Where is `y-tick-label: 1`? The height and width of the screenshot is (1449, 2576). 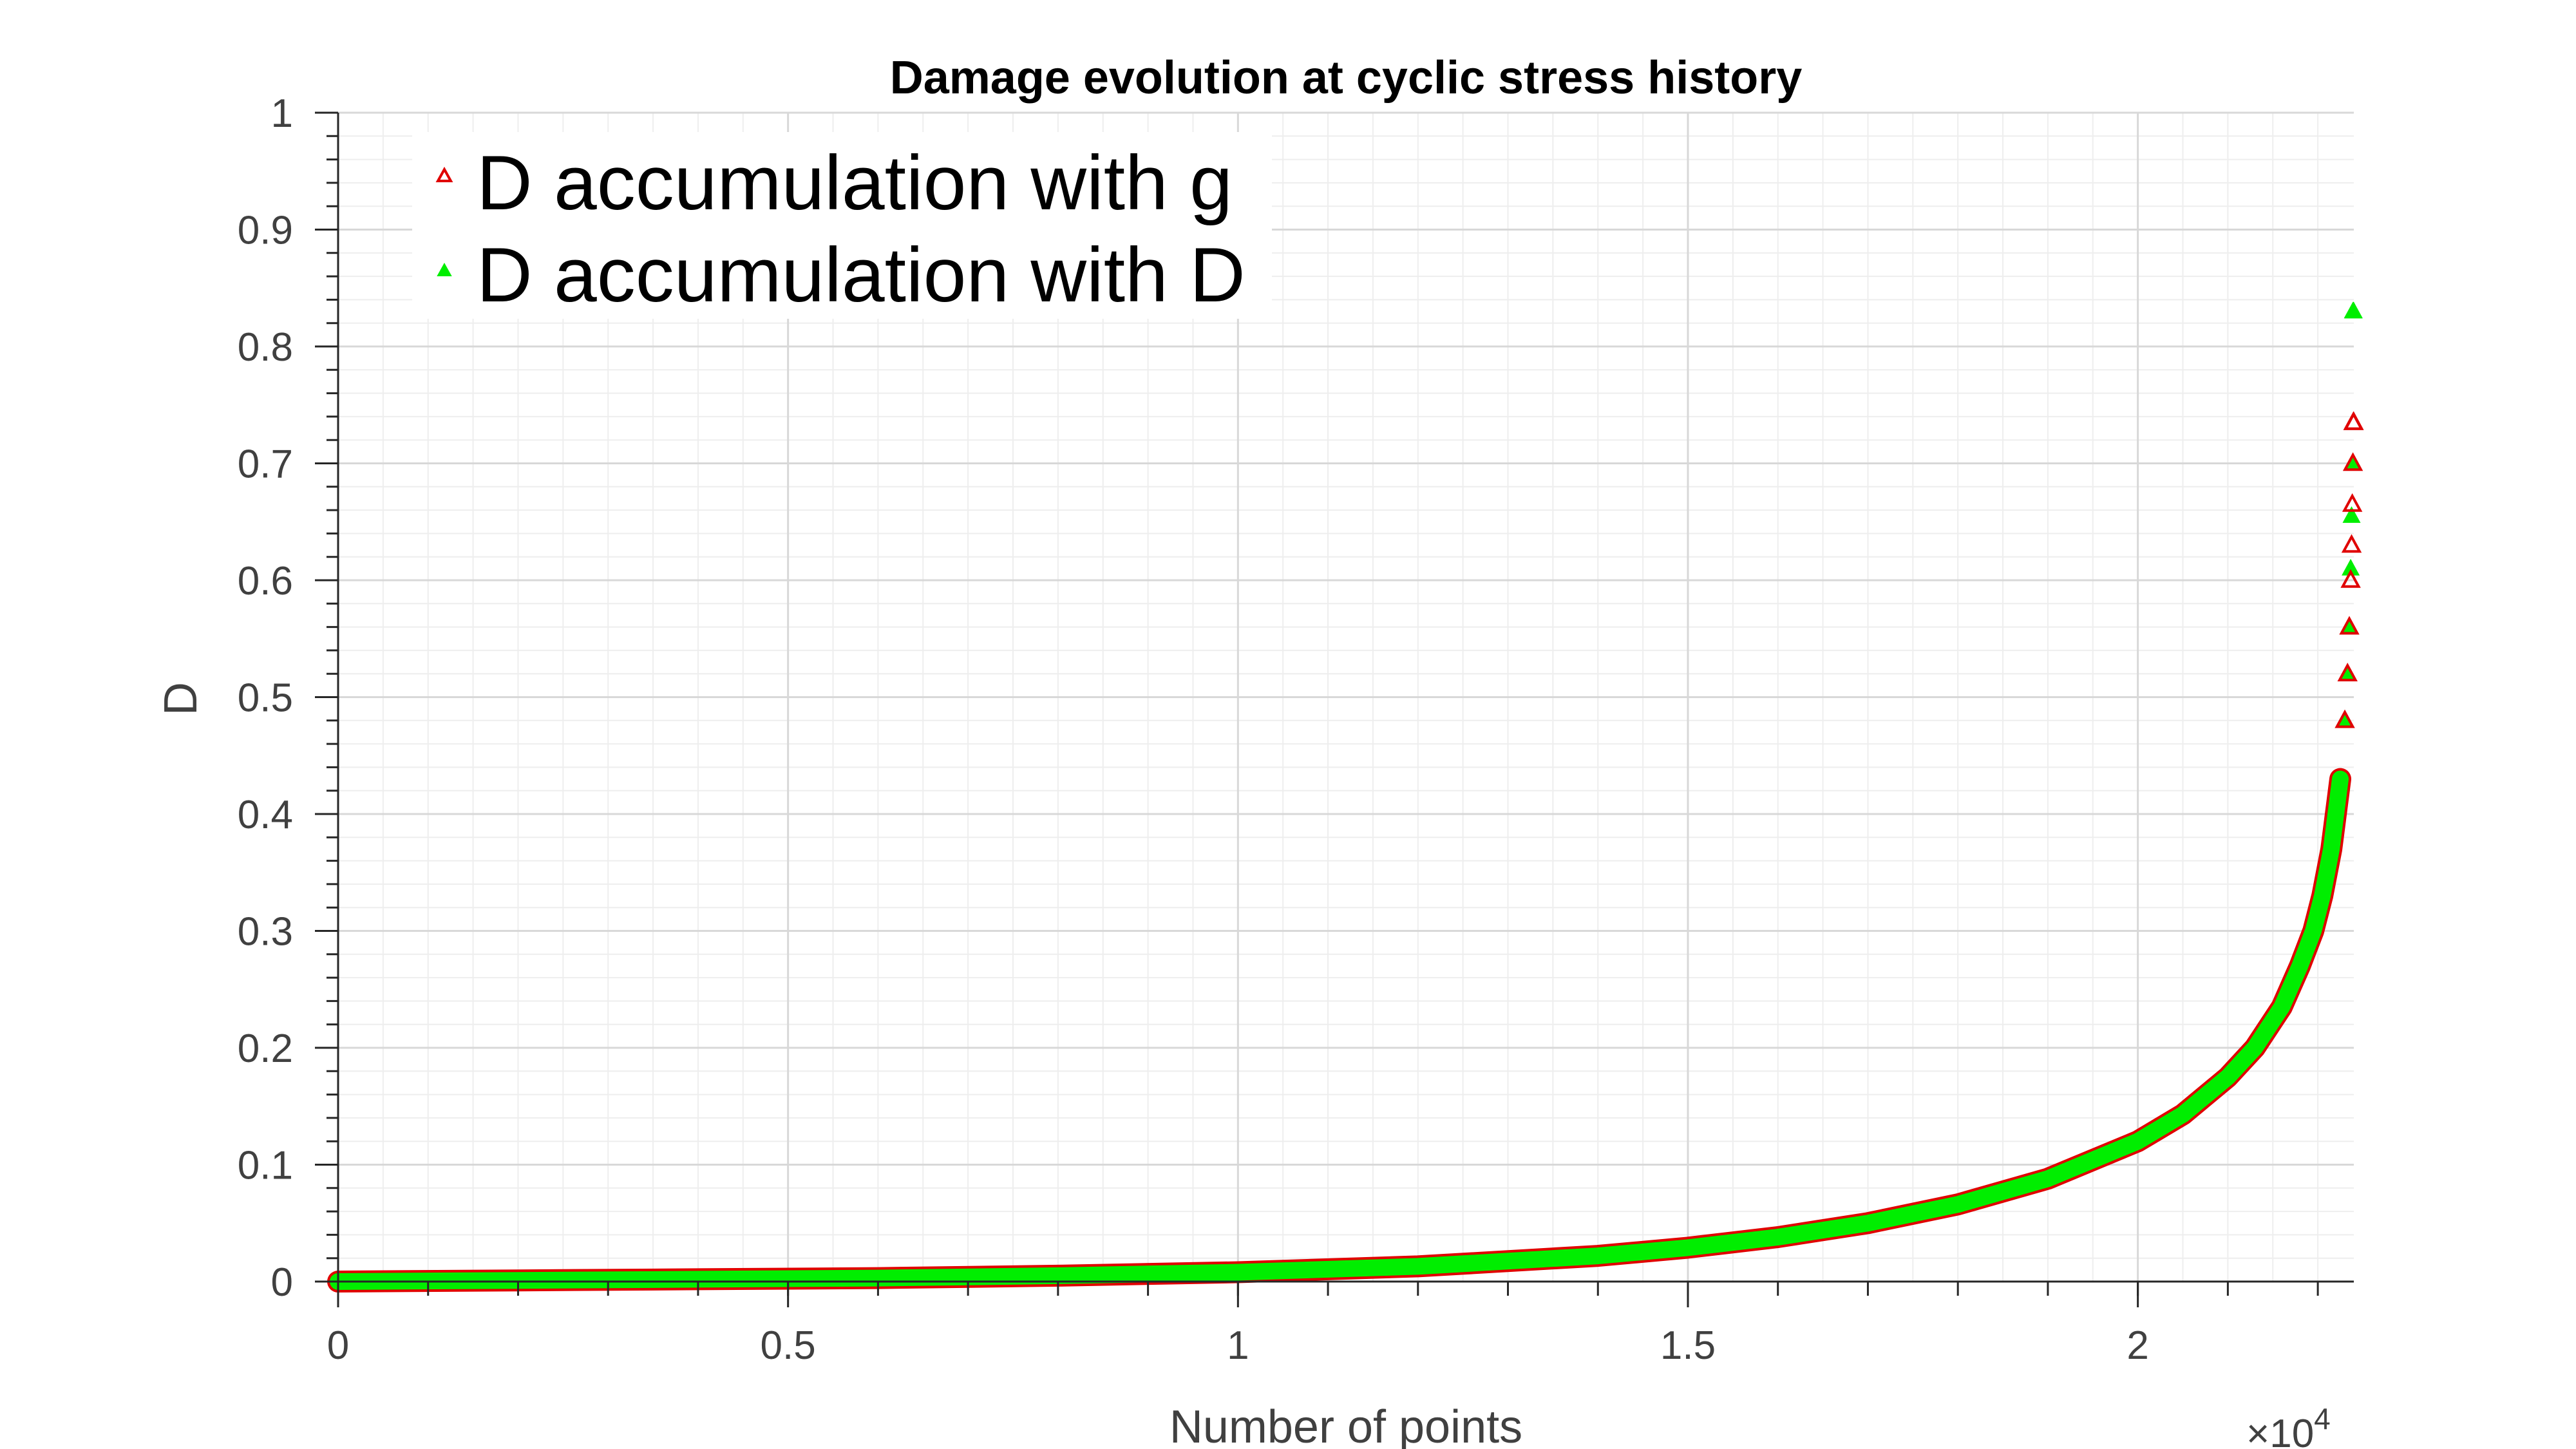 y-tick-label: 1 is located at coordinates (282, 113).